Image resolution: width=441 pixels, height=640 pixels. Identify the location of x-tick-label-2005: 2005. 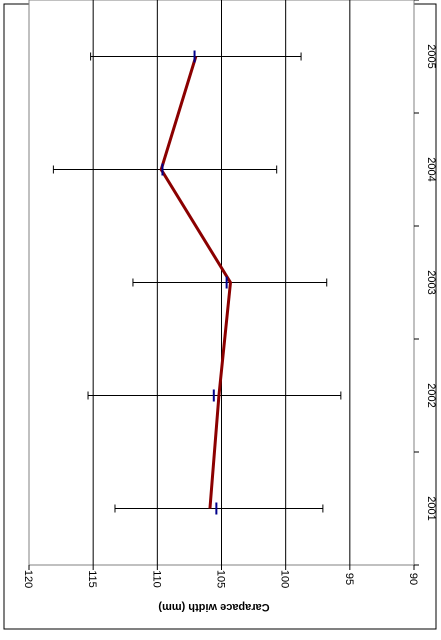
(431, 56).